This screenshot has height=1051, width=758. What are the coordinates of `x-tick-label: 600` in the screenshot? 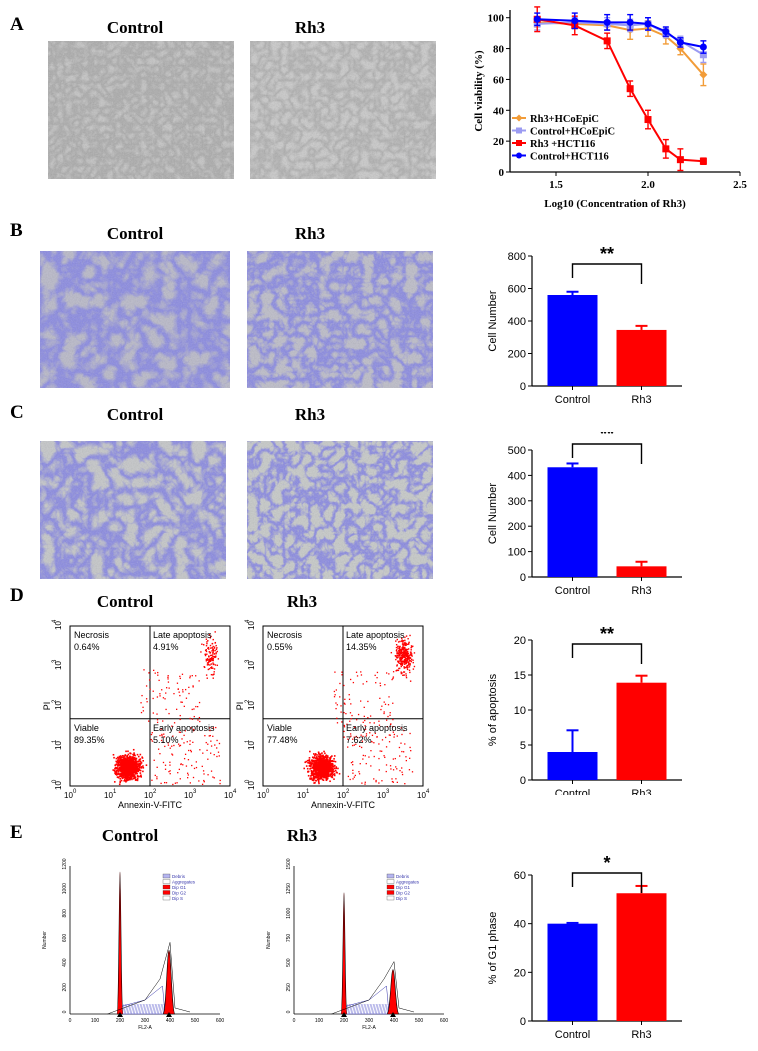 It's located at (444, 1021).